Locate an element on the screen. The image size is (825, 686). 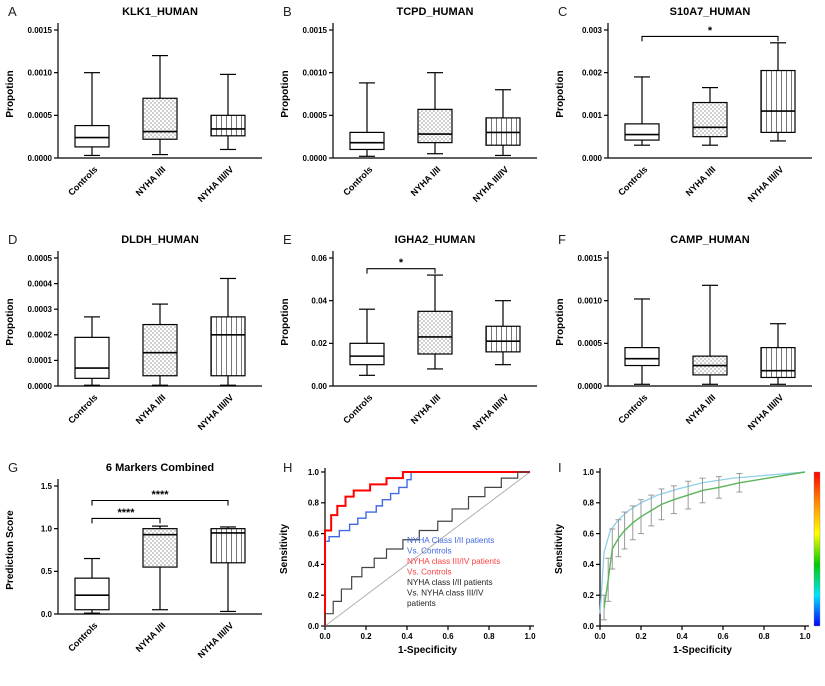
svg-text: 6 Markers Combined is located at coordinates (160, 468).